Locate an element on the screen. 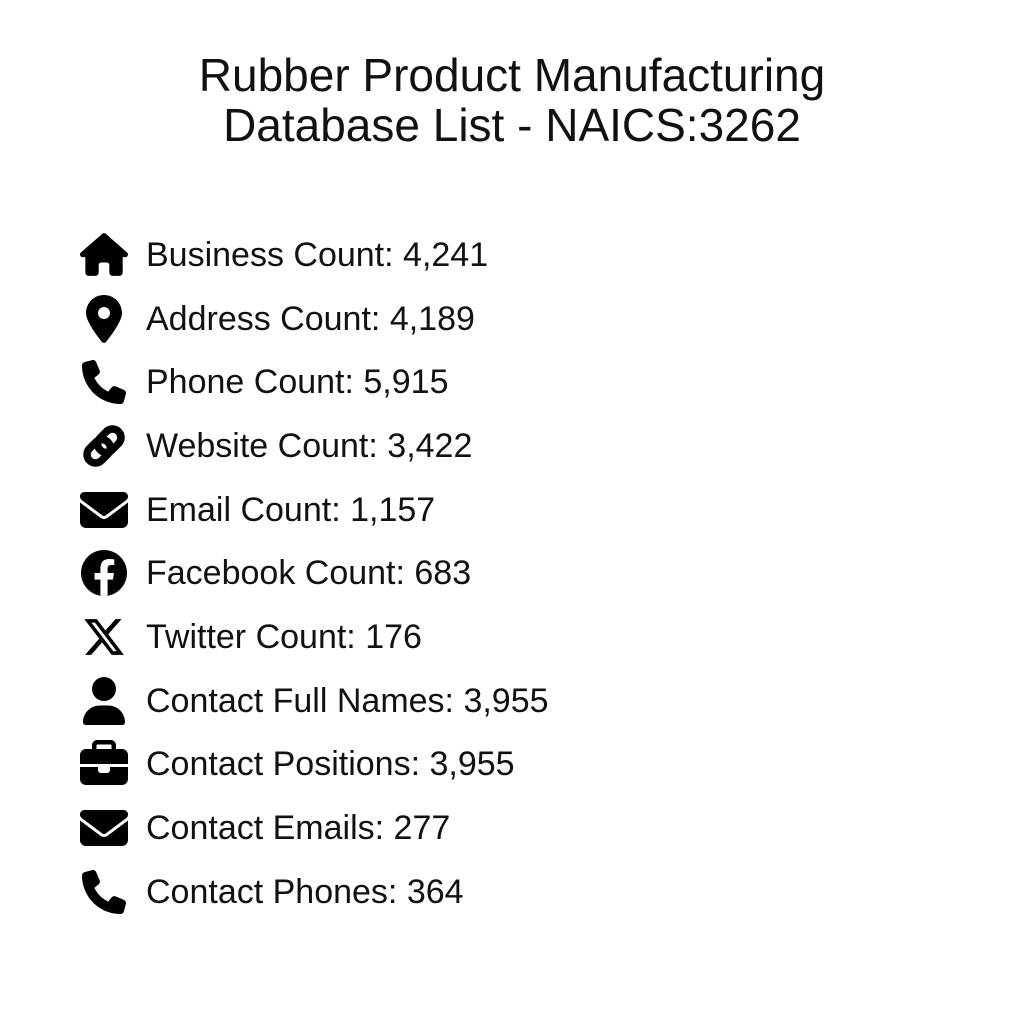  stat-text: Contact Emails: 277 is located at coordinates (298, 828).